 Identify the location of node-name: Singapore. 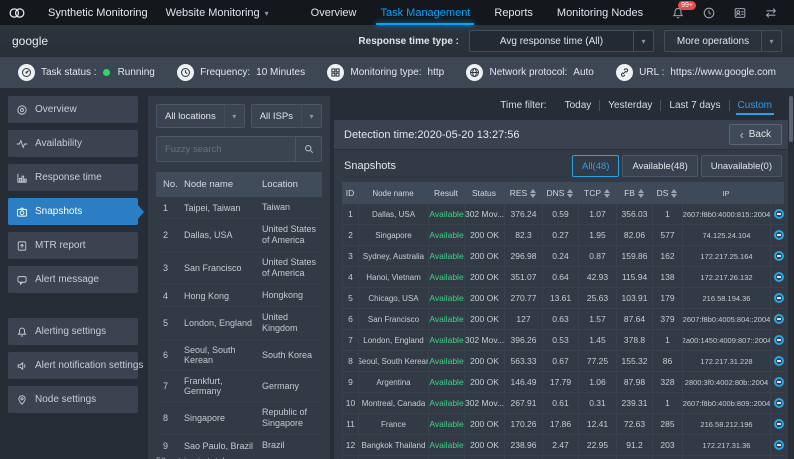
(205, 418).